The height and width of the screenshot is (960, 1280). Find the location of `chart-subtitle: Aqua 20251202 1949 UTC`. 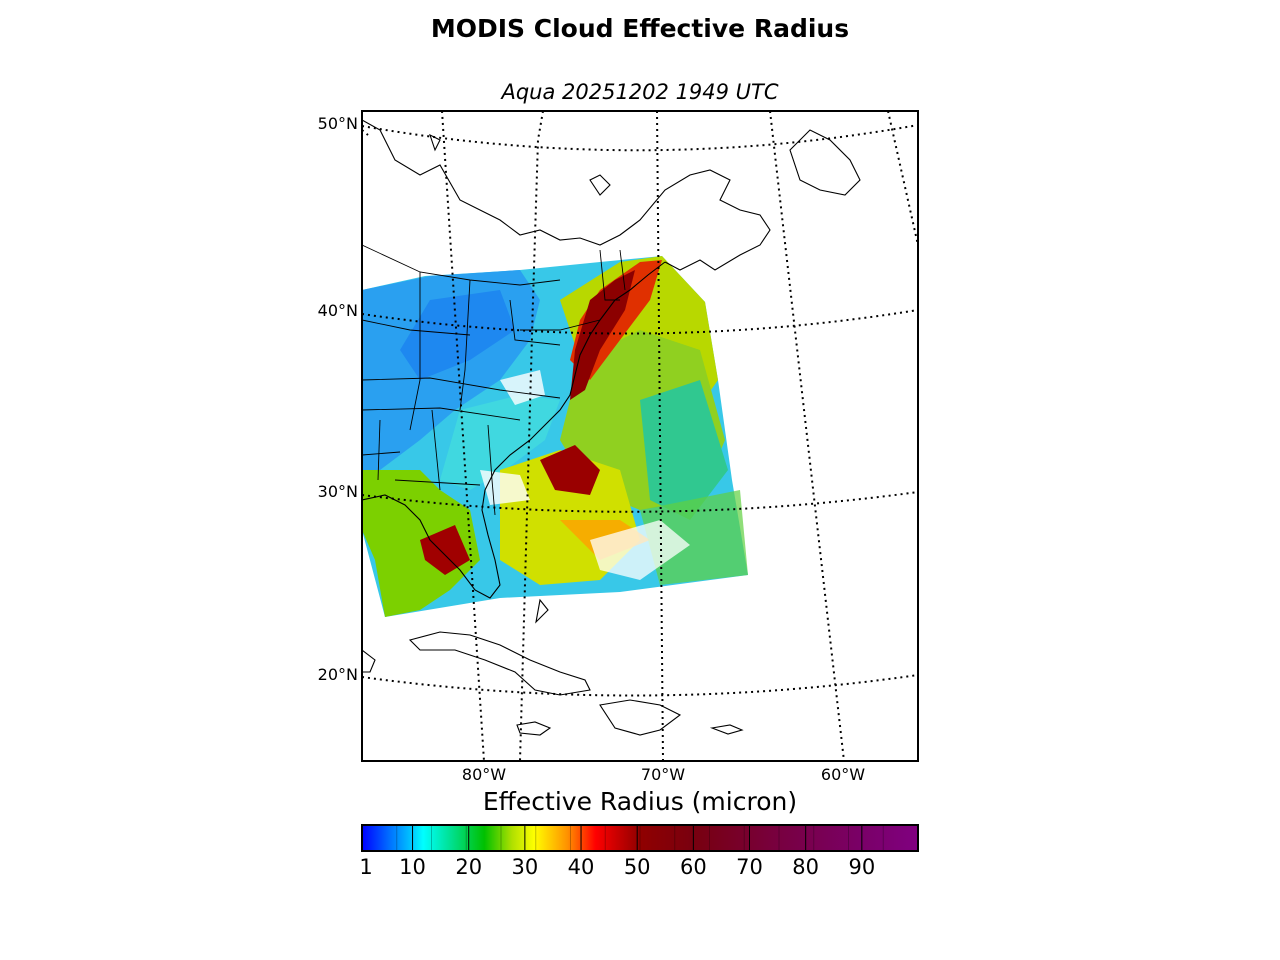

chart-subtitle: Aqua 20251202 1949 UTC is located at coordinates (640, 92).